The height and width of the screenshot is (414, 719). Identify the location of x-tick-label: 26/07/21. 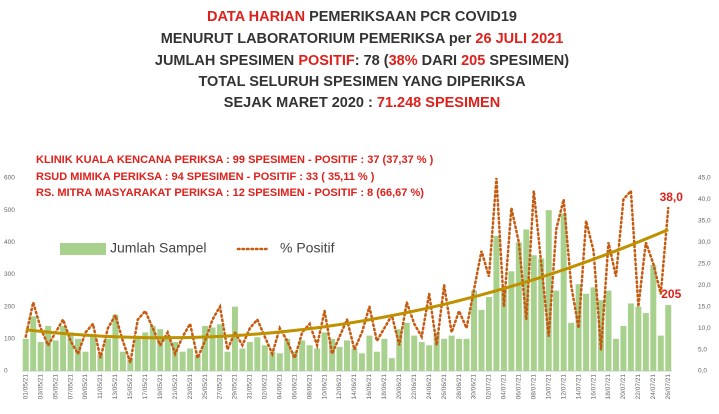
(668, 387).